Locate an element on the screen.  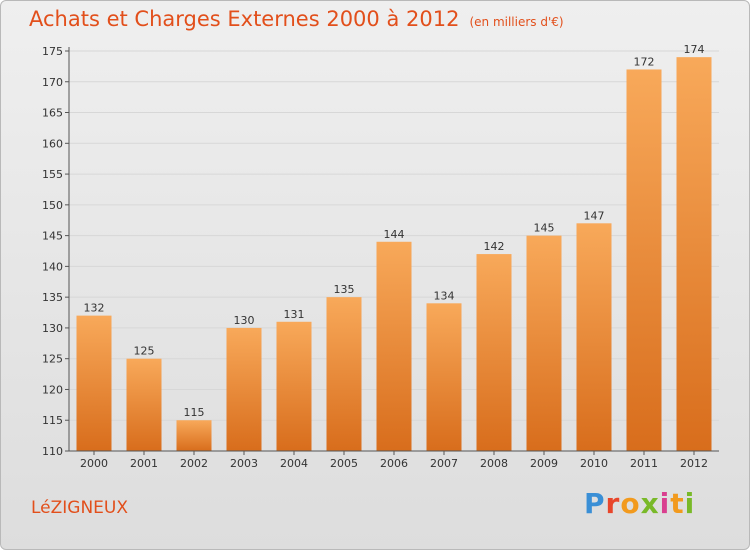
x-tick-label: 2009 is located at coordinates (544, 463).